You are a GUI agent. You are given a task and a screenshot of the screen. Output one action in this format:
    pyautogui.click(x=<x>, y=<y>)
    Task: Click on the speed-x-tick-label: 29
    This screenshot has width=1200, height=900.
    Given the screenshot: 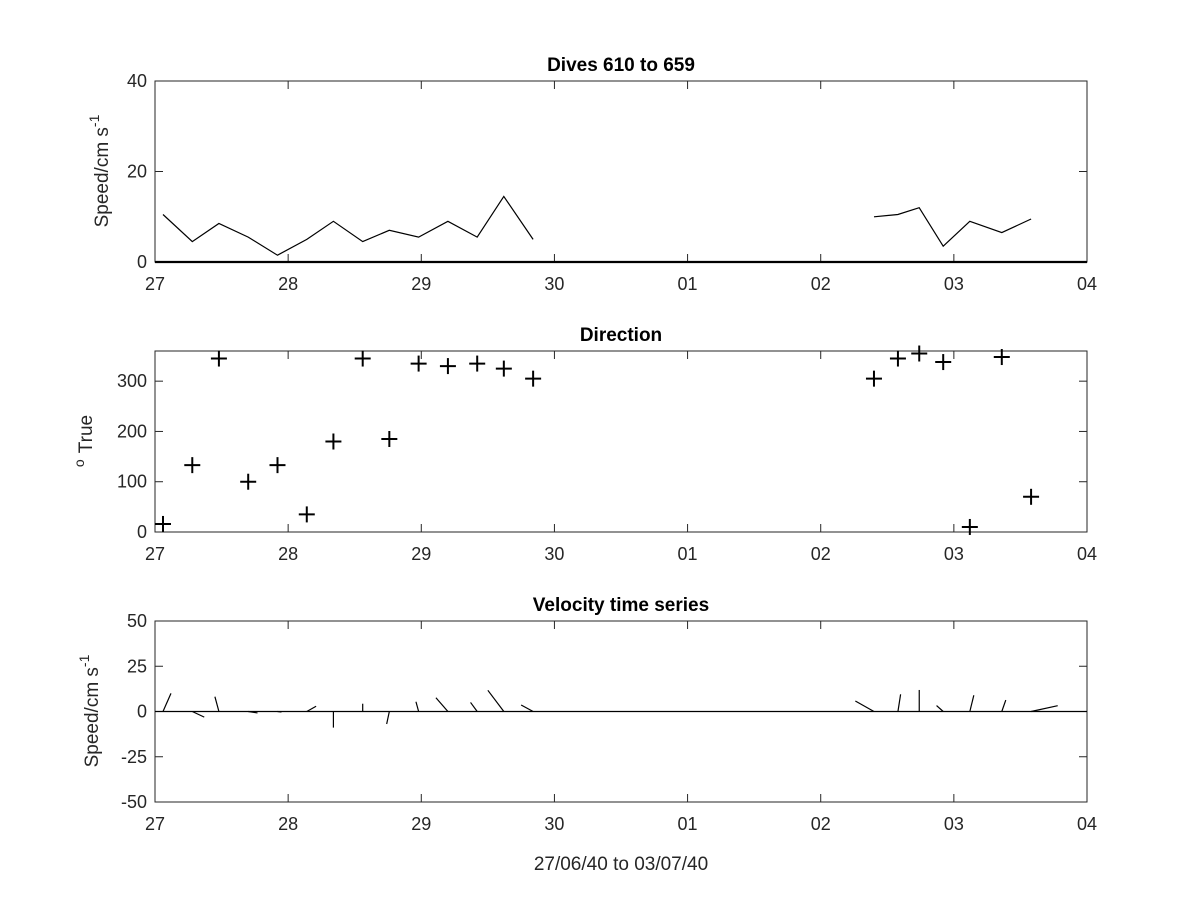 What is the action you would take?
    pyautogui.click(x=421, y=284)
    